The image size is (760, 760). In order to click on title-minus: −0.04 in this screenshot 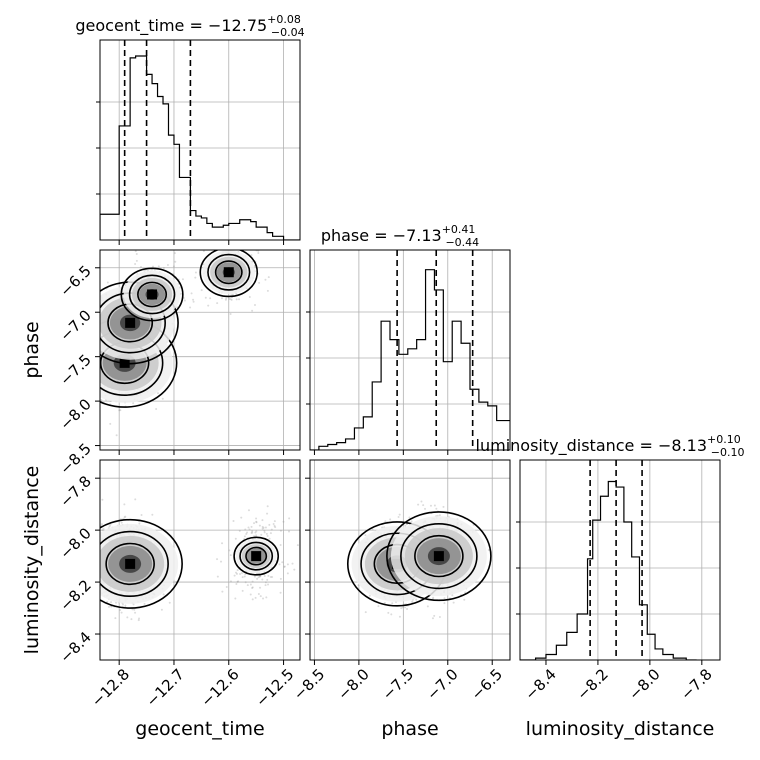, I will do `click(288, 32)`.